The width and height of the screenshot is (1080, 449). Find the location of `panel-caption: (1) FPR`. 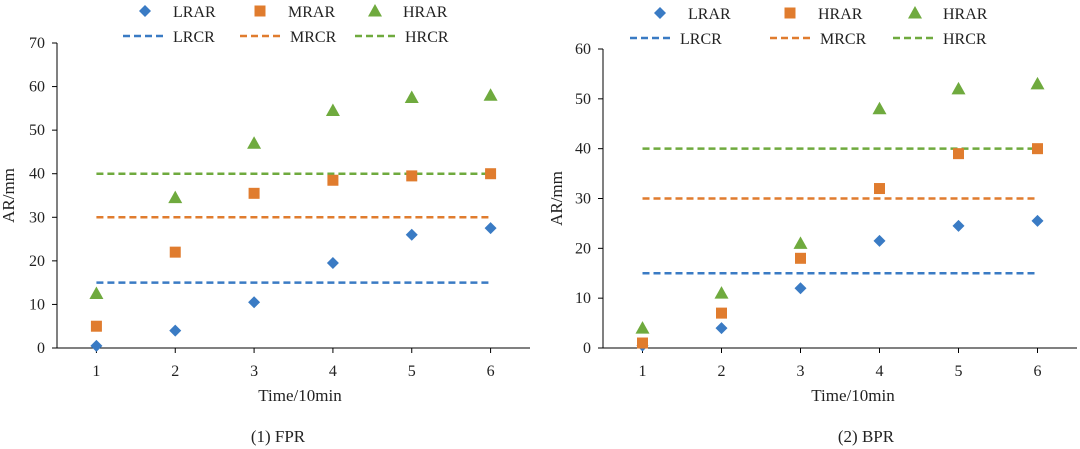

panel-caption: (1) FPR is located at coordinates (278, 436).